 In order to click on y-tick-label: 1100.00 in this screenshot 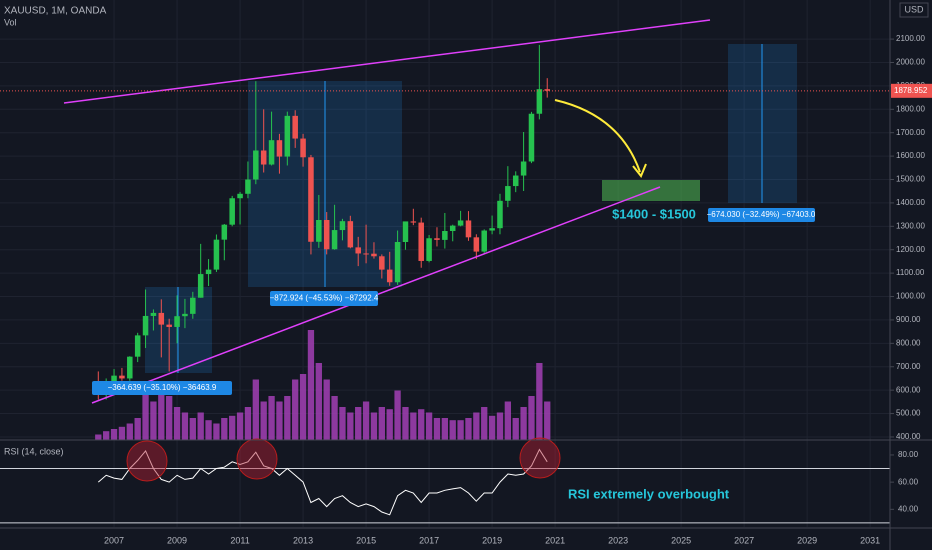, I will do `click(910, 272)`.